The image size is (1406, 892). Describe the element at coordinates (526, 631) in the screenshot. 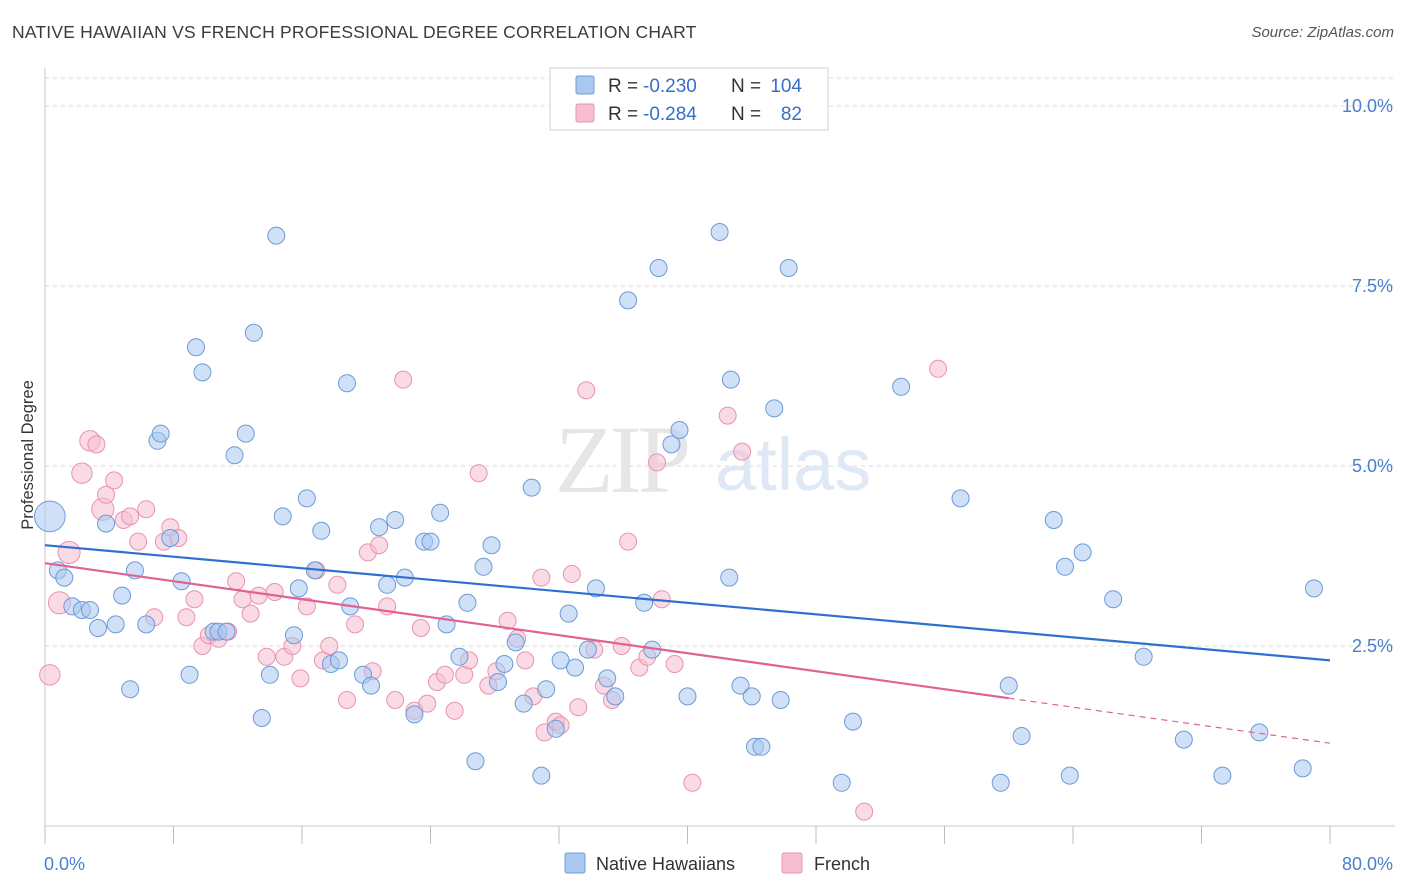

I see `french-trend-line` at that location.